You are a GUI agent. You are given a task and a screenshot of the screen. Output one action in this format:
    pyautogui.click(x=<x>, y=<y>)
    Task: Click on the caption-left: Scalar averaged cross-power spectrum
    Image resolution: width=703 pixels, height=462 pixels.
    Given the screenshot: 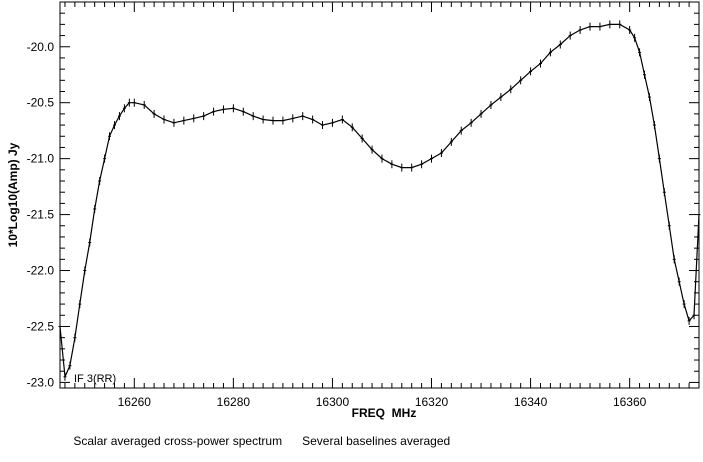 What is the action you would take?
    pyautogui.click(x=178, y=441)
    